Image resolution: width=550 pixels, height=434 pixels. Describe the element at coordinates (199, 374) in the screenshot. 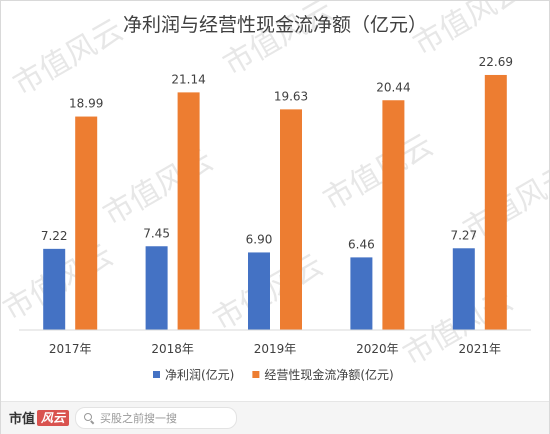

I see `legend-label-1: 净利润(亿元)` at that location.